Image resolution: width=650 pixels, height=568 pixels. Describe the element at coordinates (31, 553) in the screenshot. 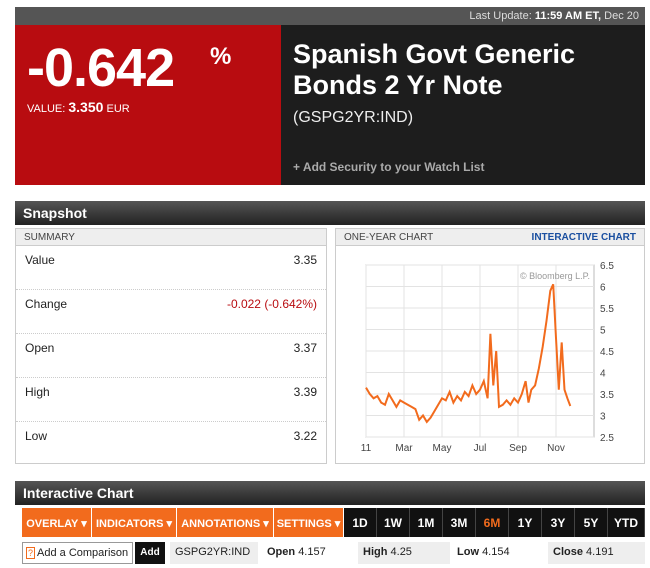

I see `question-icon: ?` at that location.